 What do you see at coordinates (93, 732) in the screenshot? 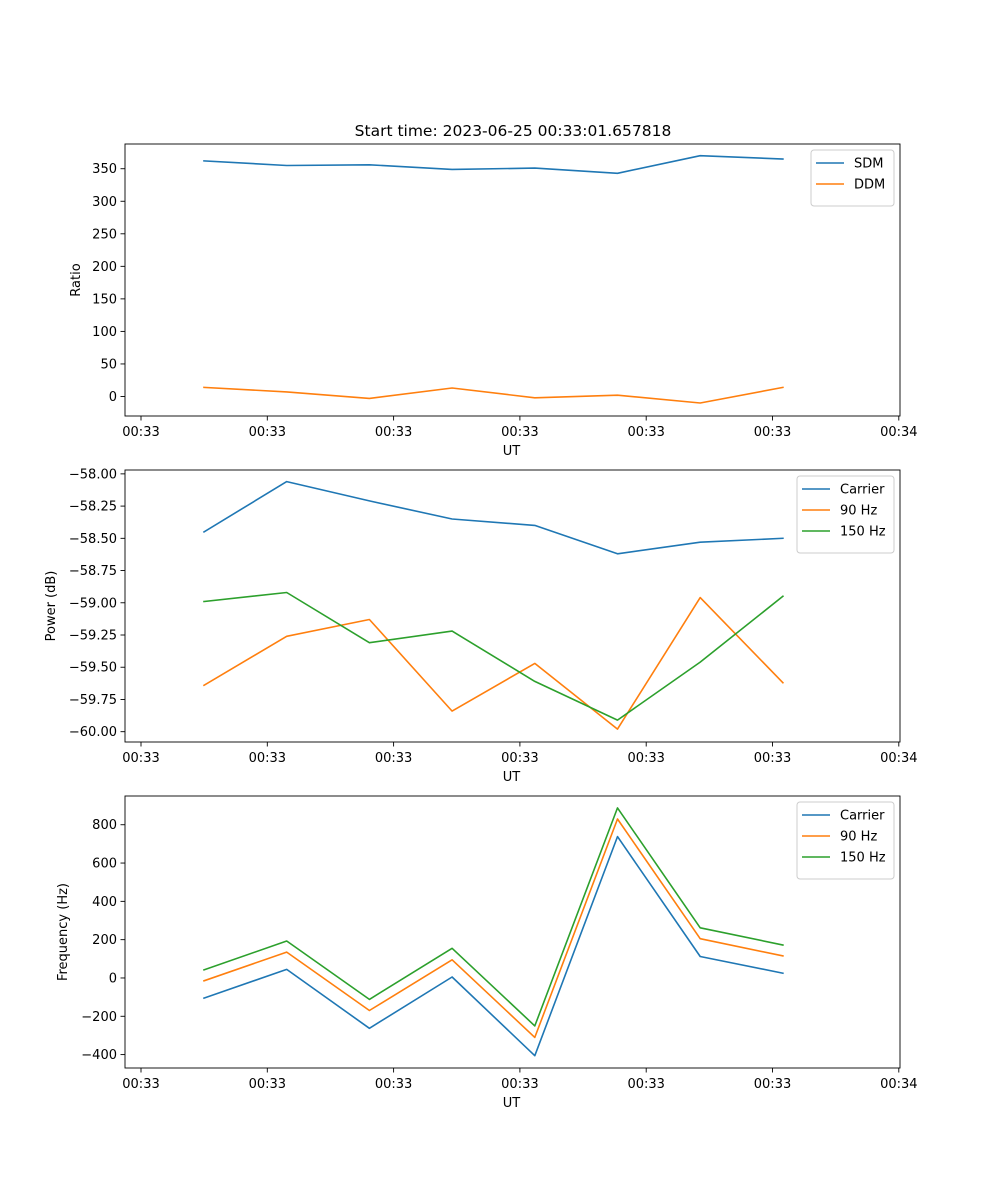
I see `y-tick-label: −60.00` at bounding box center [93, 732].